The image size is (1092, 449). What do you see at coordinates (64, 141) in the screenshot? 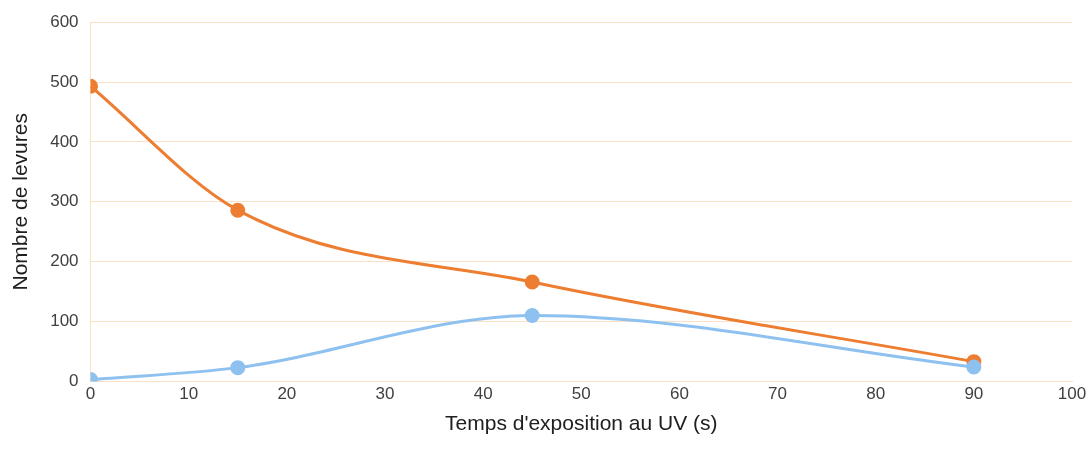
I see `y-tick-label: 400` at bounding box center [64, 141].